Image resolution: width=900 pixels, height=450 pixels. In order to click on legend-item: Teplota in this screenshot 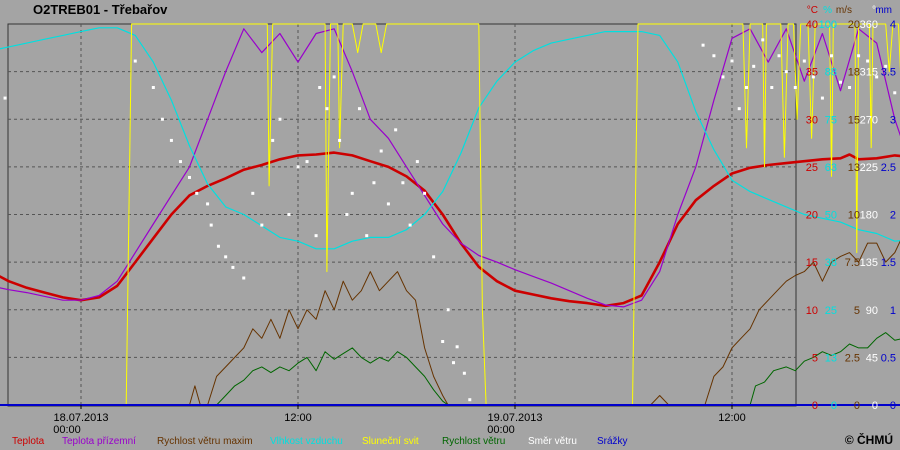, I will do `click(28, 441)`.